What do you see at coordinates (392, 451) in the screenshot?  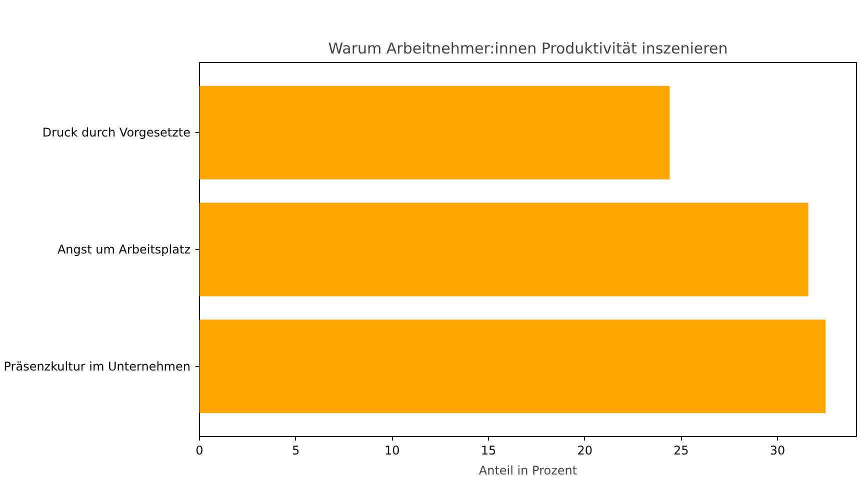 I see `x-tick-label: 10` at bounding box center [392, 451].